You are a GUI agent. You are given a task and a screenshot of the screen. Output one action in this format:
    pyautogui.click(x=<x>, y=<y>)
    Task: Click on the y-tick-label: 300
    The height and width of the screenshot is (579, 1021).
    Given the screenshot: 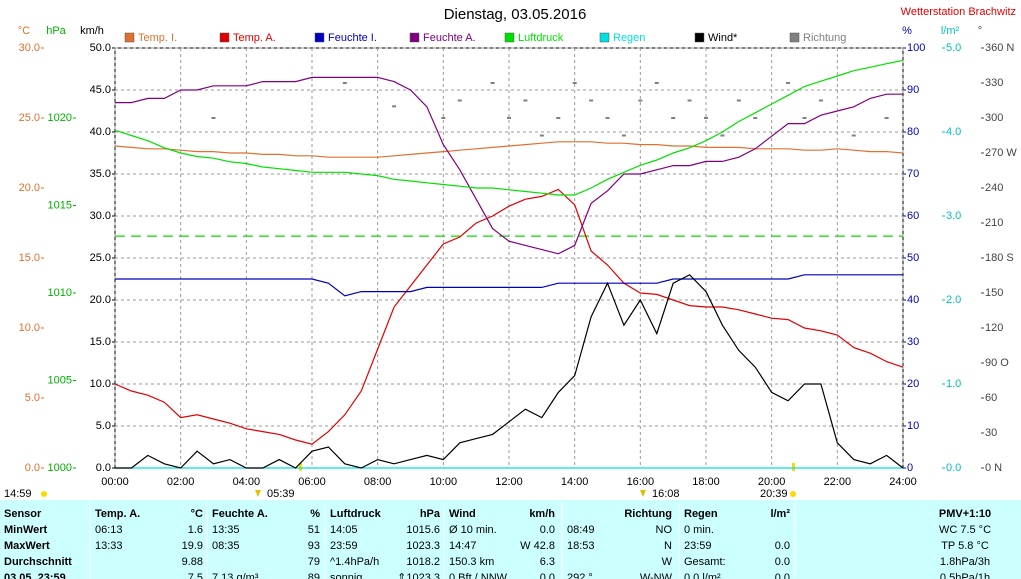 What is the action you would take?
    pyautogui.click(x=994, y=118)
    